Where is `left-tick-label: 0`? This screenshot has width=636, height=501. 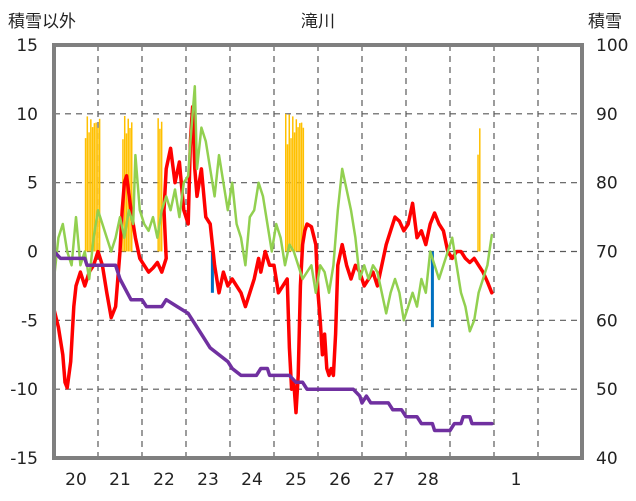 left-tick-label: 0 is located at coordinates (32, 253).